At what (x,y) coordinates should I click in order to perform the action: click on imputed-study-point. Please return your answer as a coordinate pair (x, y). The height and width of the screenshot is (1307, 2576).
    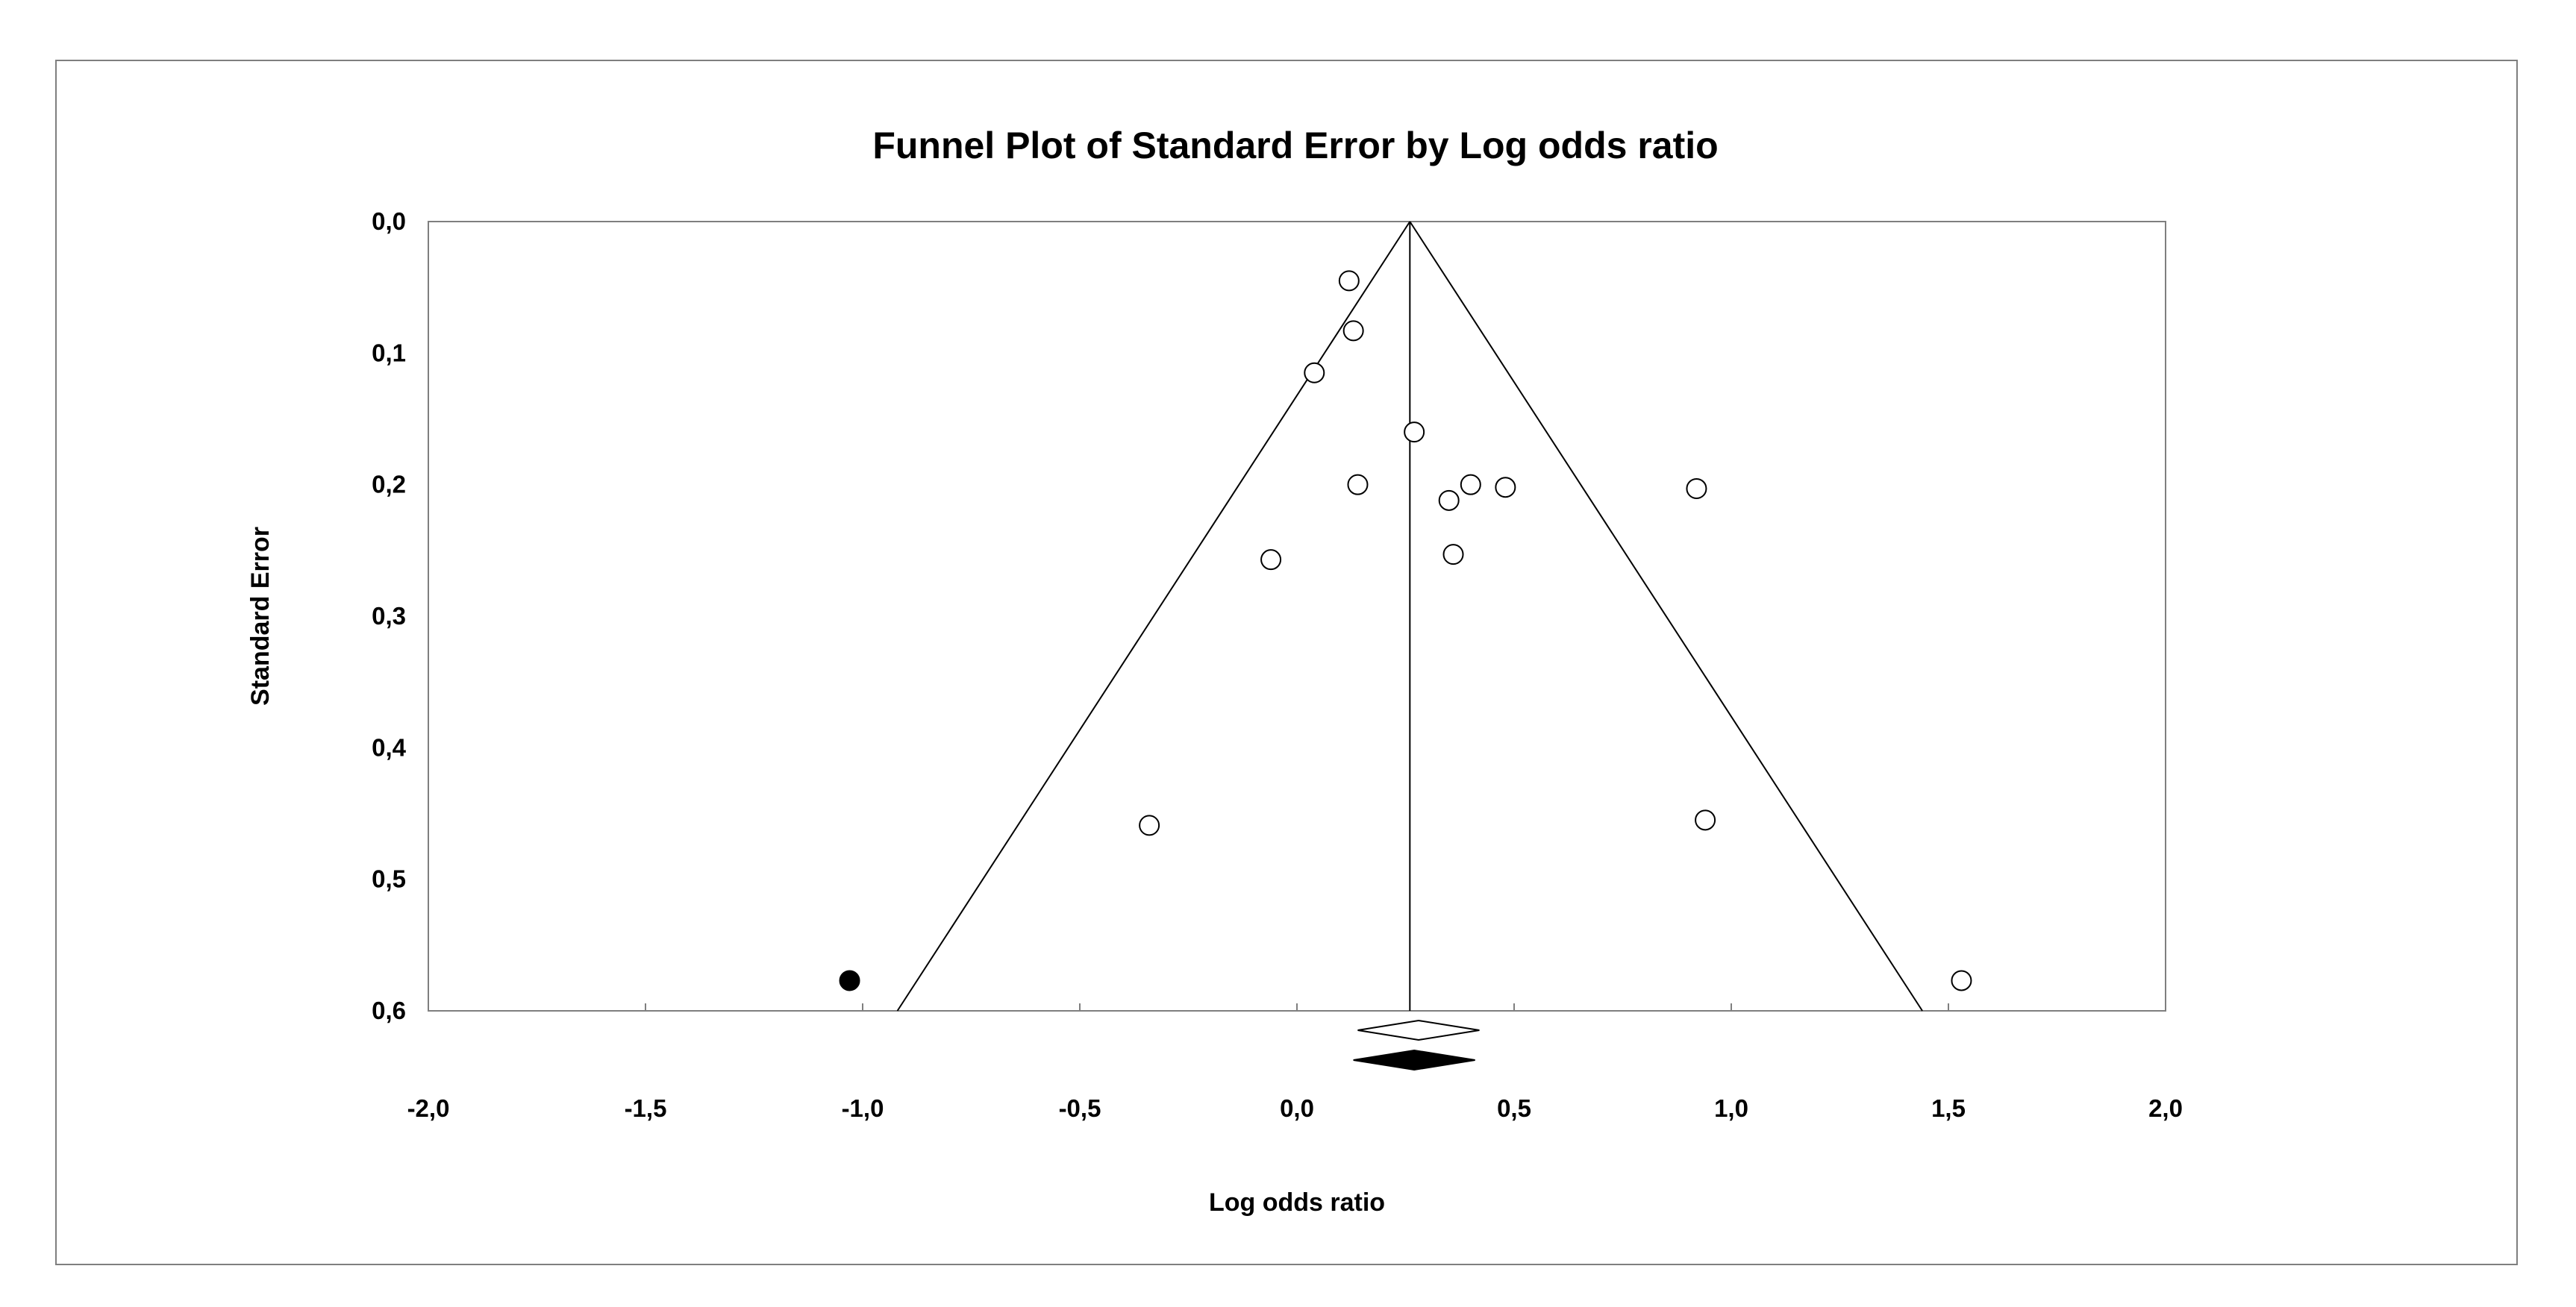
    Looking at the image, I should click on (849, 981).